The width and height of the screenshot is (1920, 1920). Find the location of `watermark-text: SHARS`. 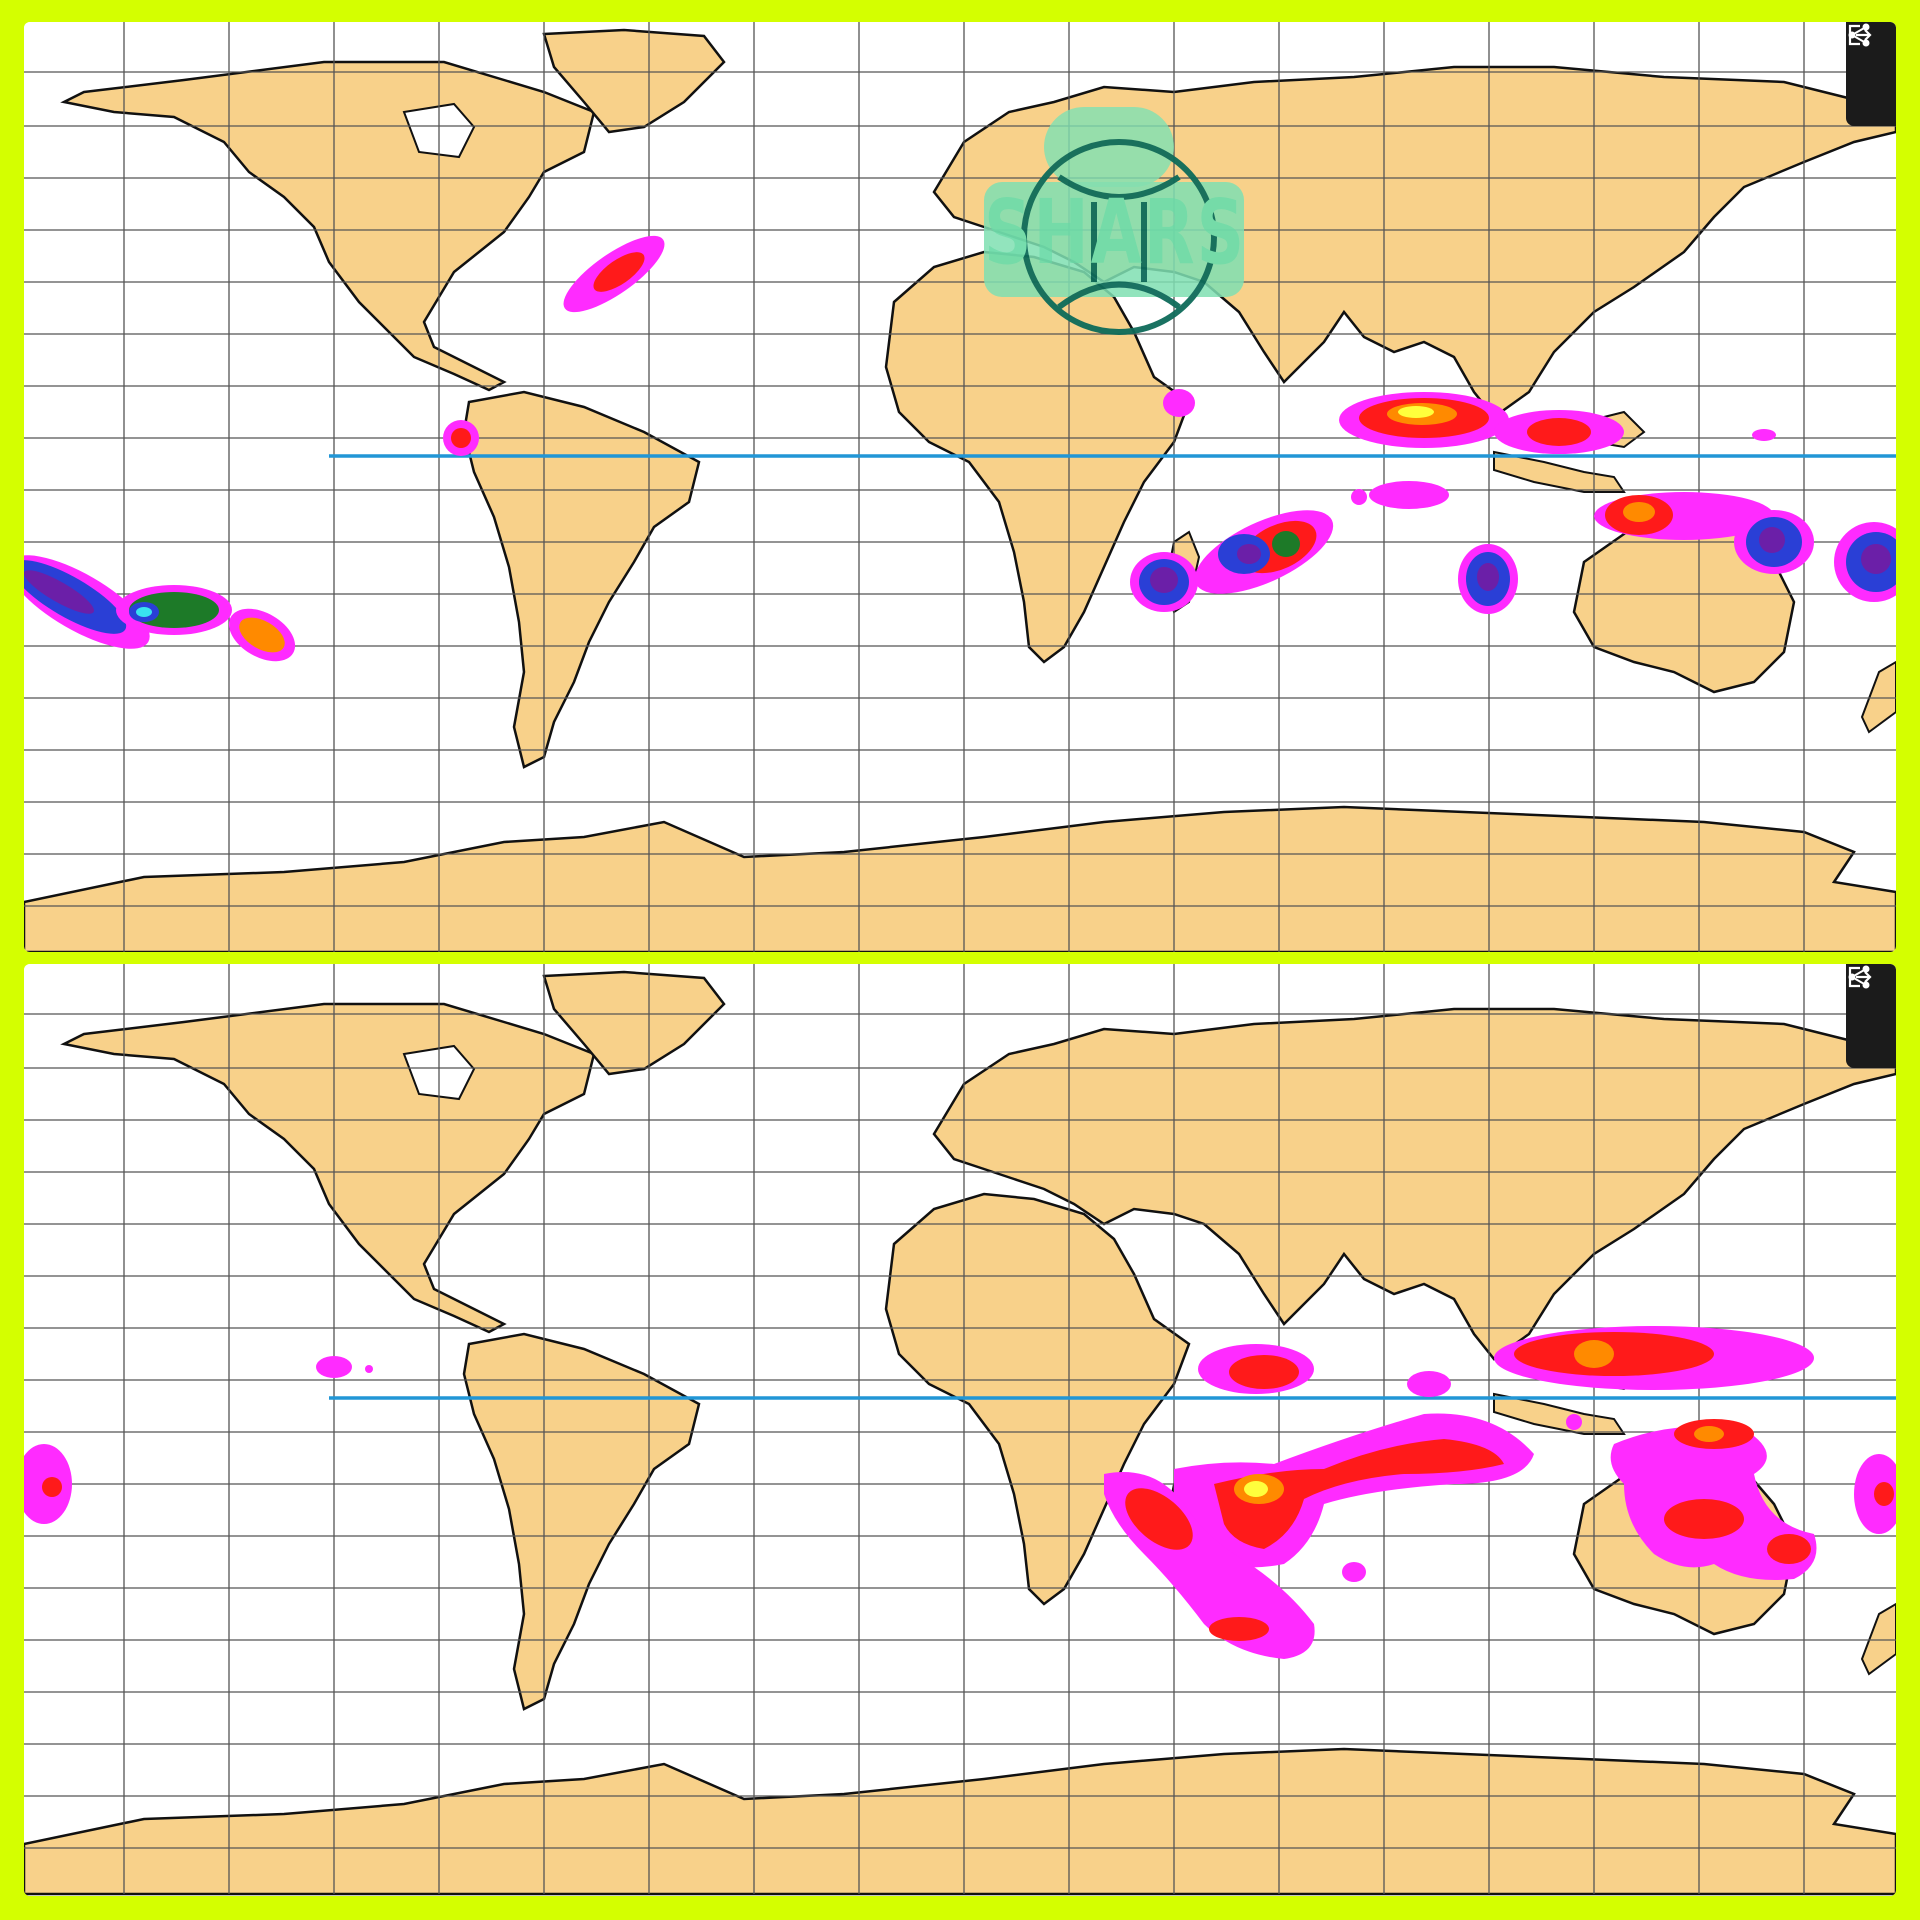

watermark-text: SHARS is located at coordinates (1115, 232).